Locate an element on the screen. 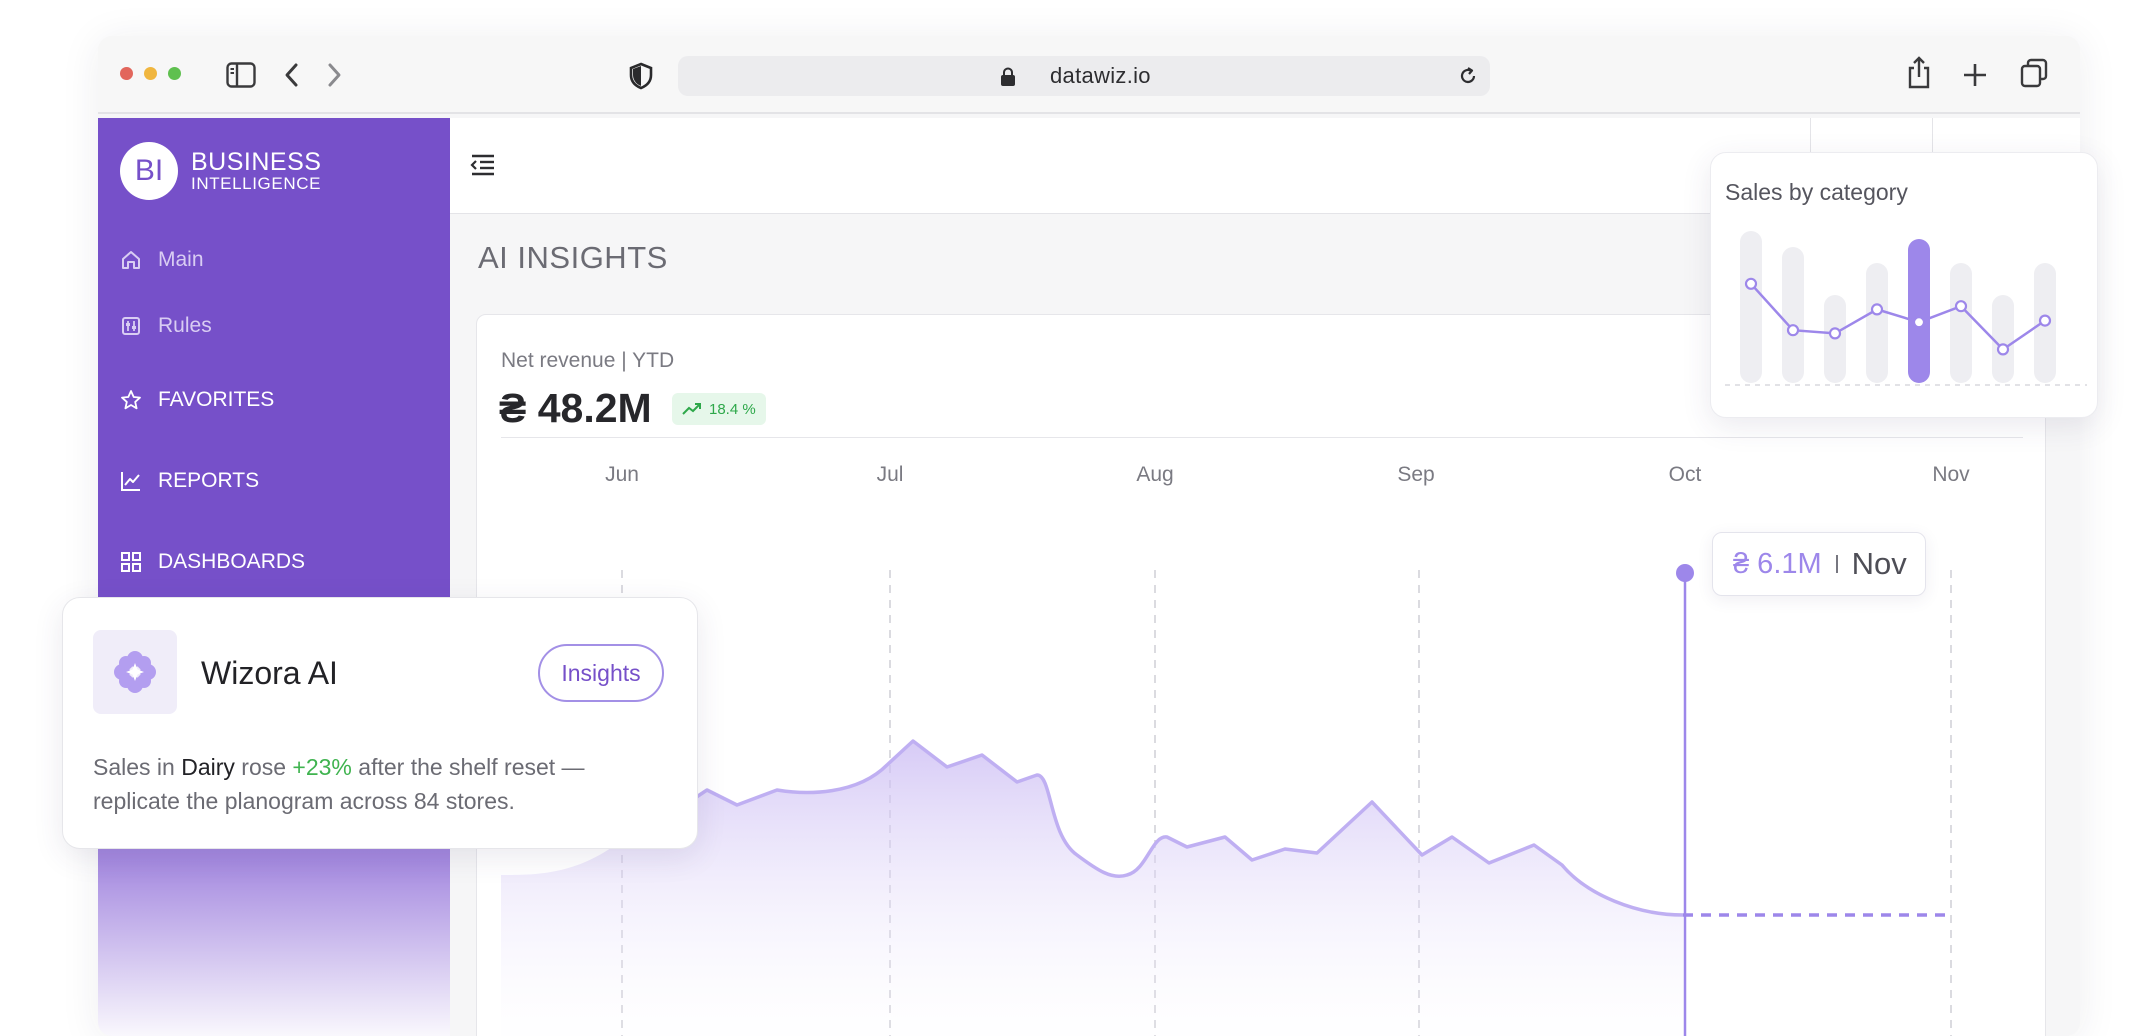 Image resolution: width=2130 pixels, height=1036 pixels. sidebar-item-label: Main is located at coordinates (181, 259).